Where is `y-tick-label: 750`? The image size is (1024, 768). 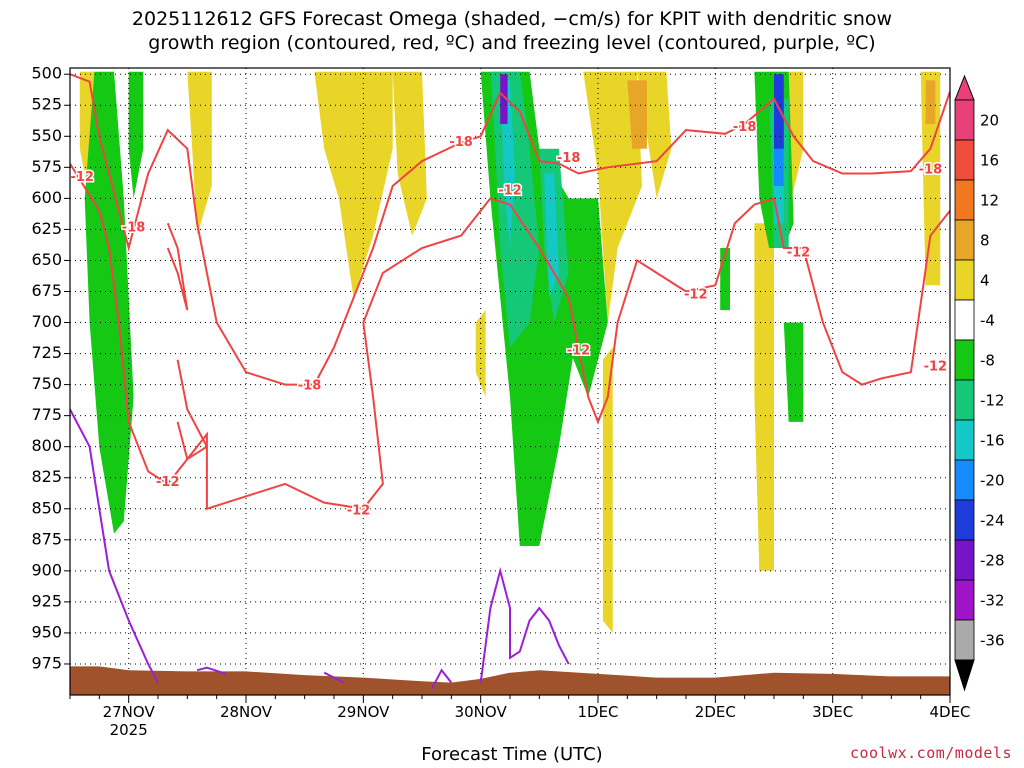 y-tick-label: 750 is located at coordinates (46, 383).